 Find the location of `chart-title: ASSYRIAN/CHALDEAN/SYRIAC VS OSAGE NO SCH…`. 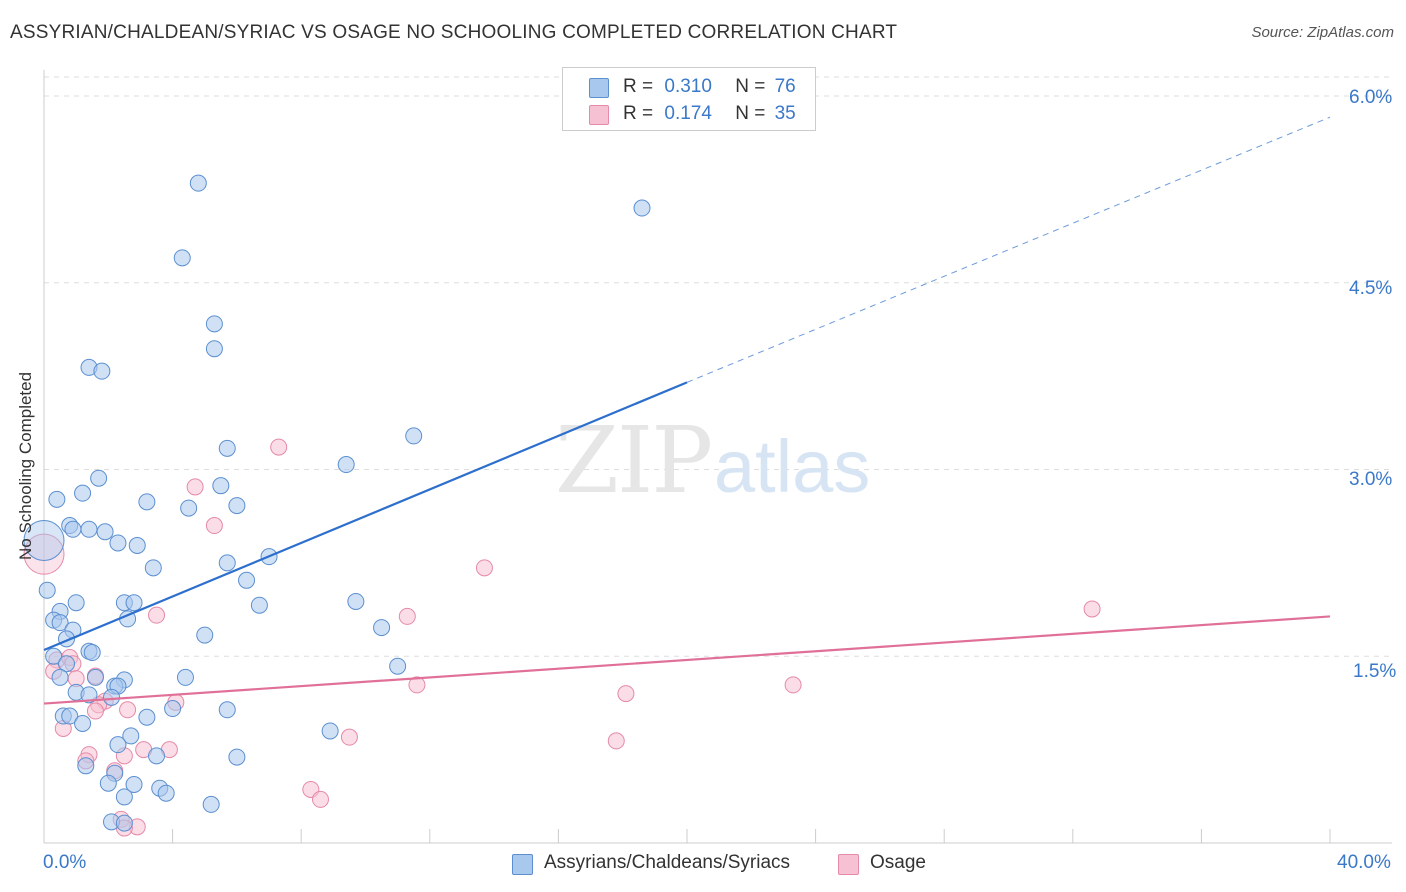

chart-title: ASSYRIAN/CHALDEAN/SYRIAC VS OSAGE NO SCH… is located at coordinates (454, 32).